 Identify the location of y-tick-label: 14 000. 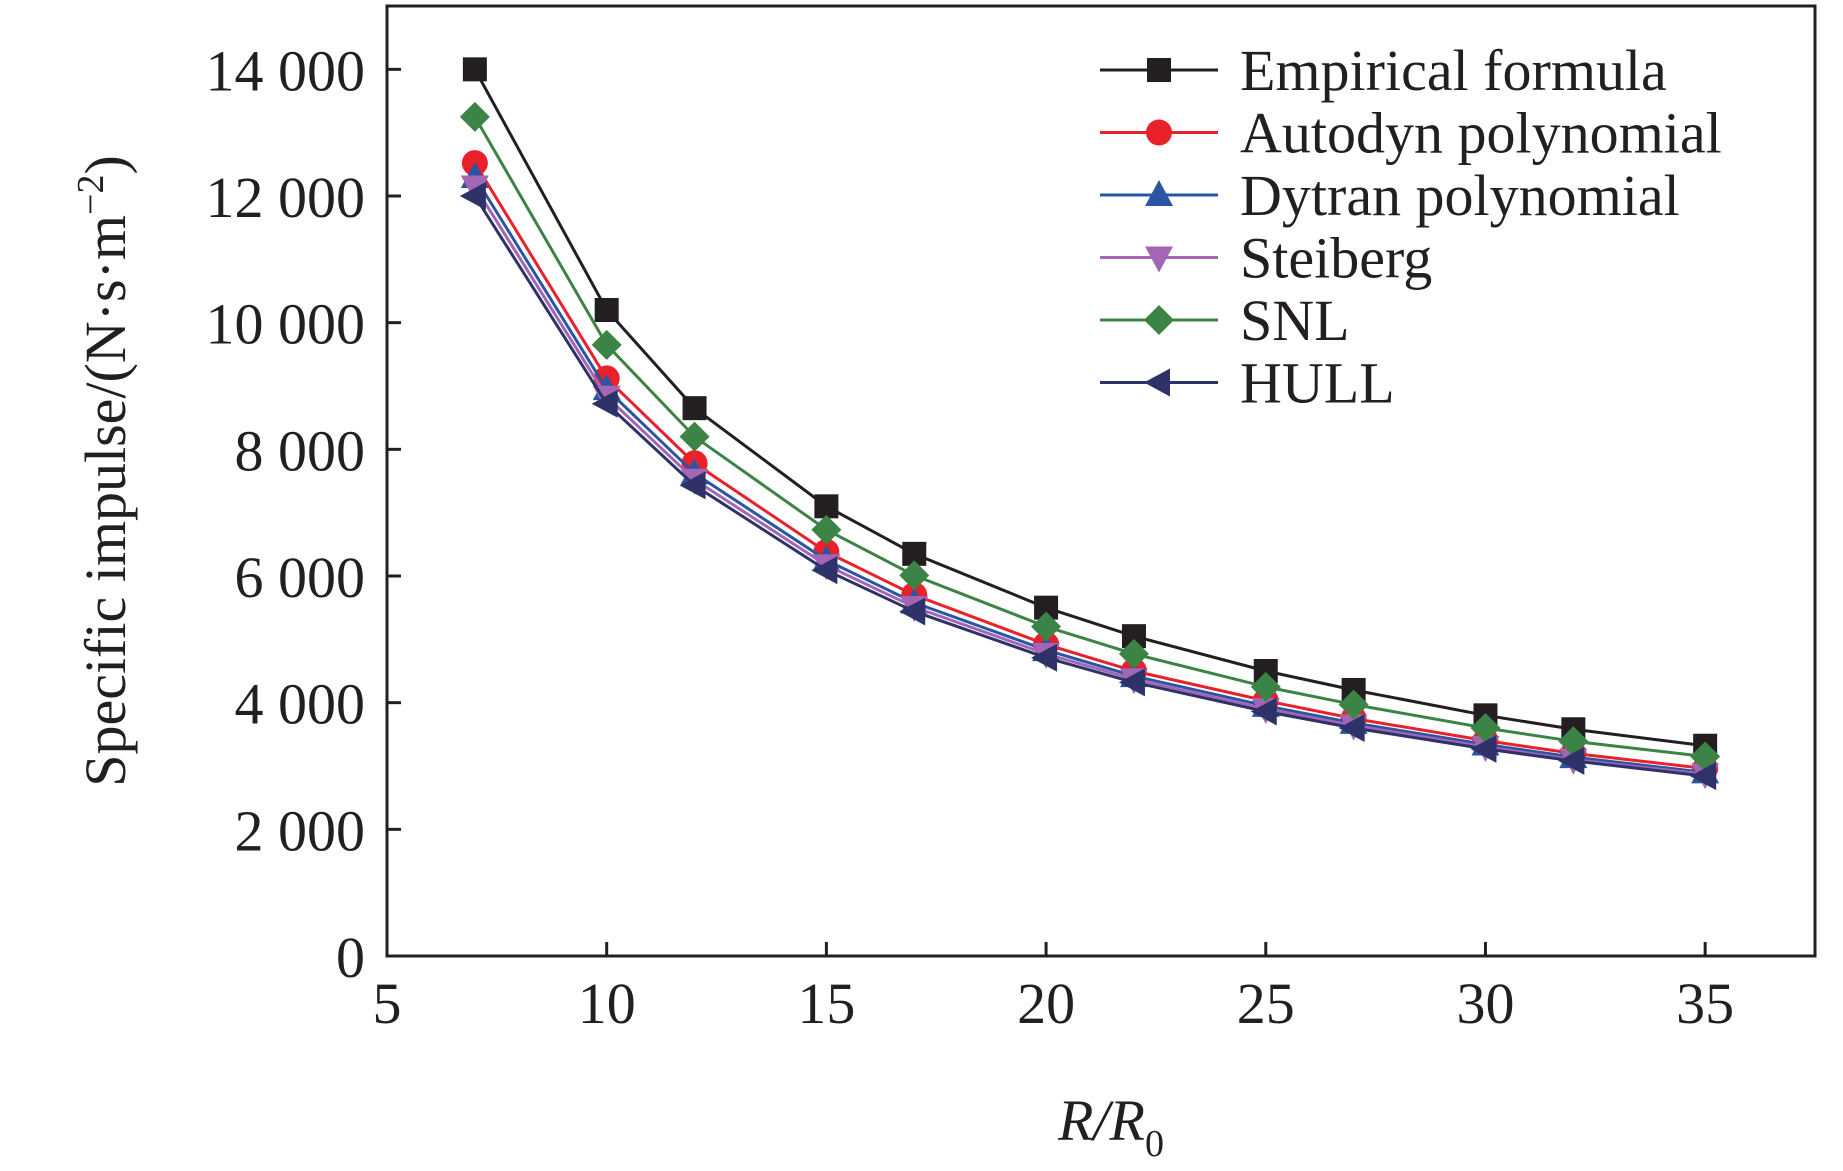
(286, 70).